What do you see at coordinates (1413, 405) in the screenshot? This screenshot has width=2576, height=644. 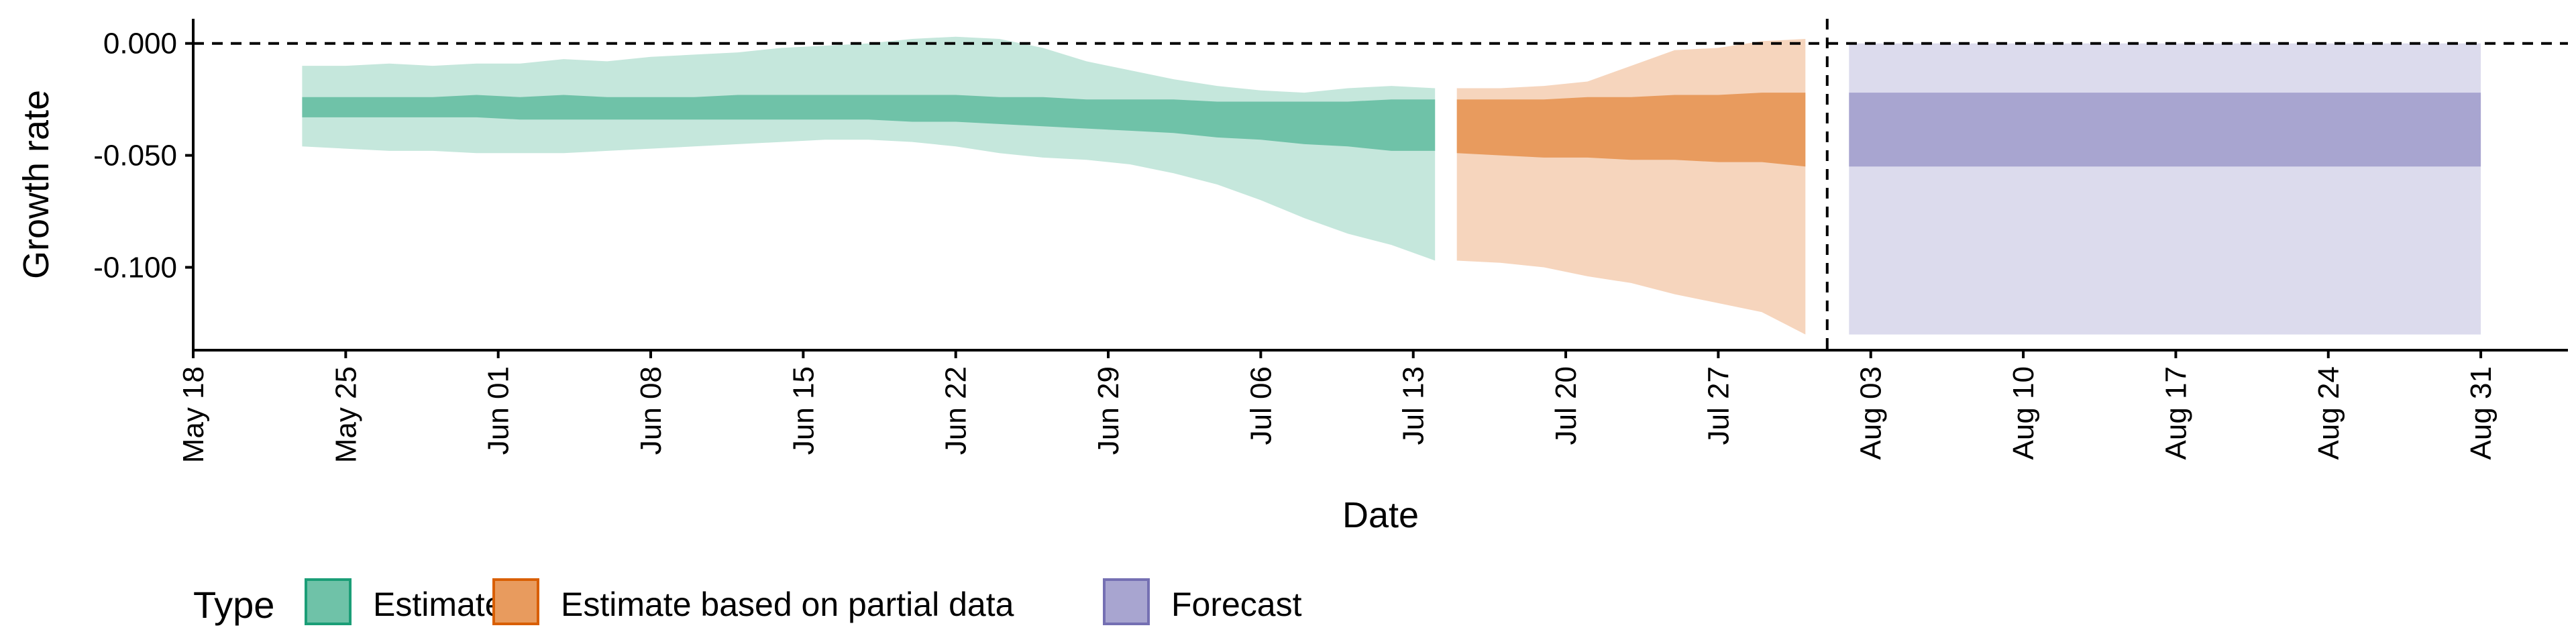 I see `x-tick-label: Jul 13` at bounding box center [1413, 405].